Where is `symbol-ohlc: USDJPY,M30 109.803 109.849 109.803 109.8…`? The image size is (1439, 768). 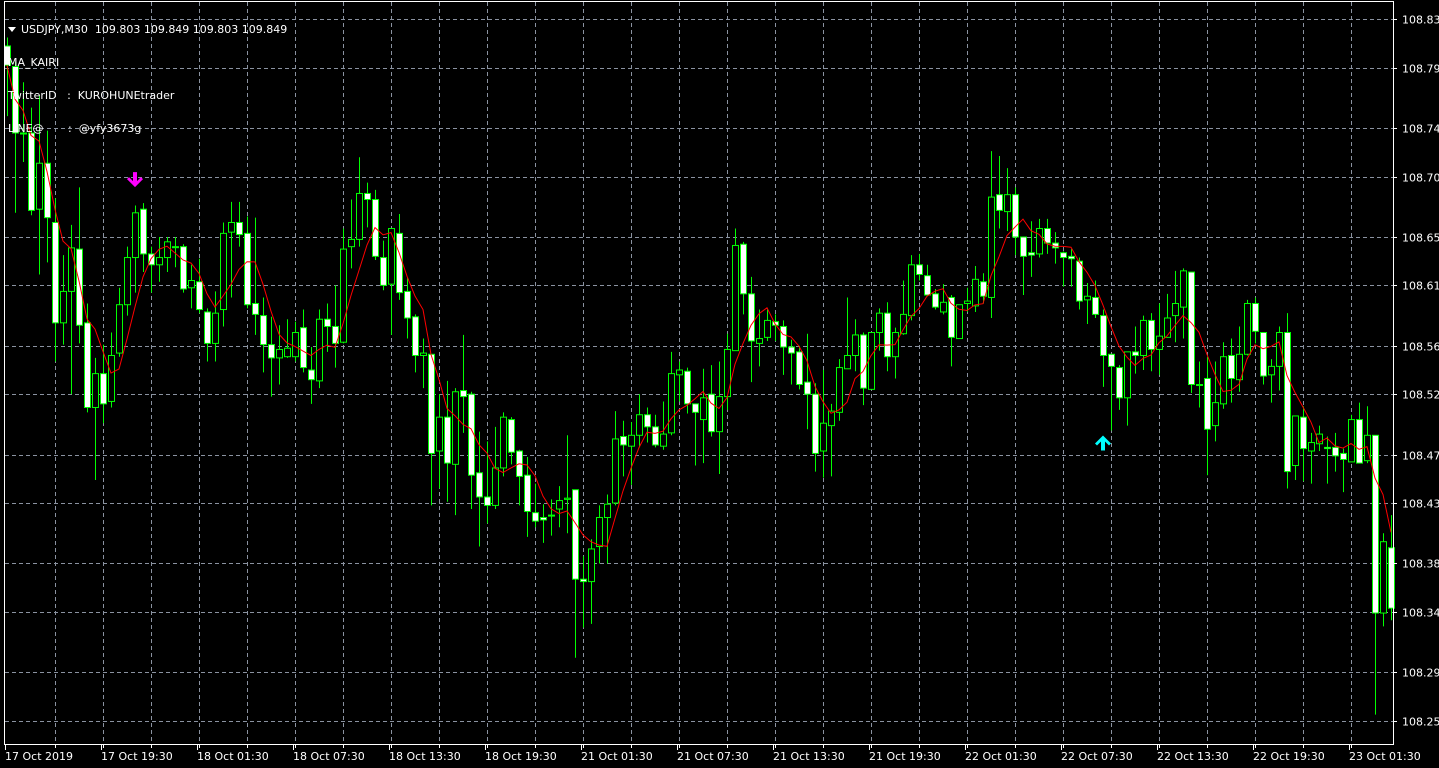 symbol-ohlc: USDJPY,M30 109.803 109.849 109.803 109.8… is located at coordinates (154, 29).